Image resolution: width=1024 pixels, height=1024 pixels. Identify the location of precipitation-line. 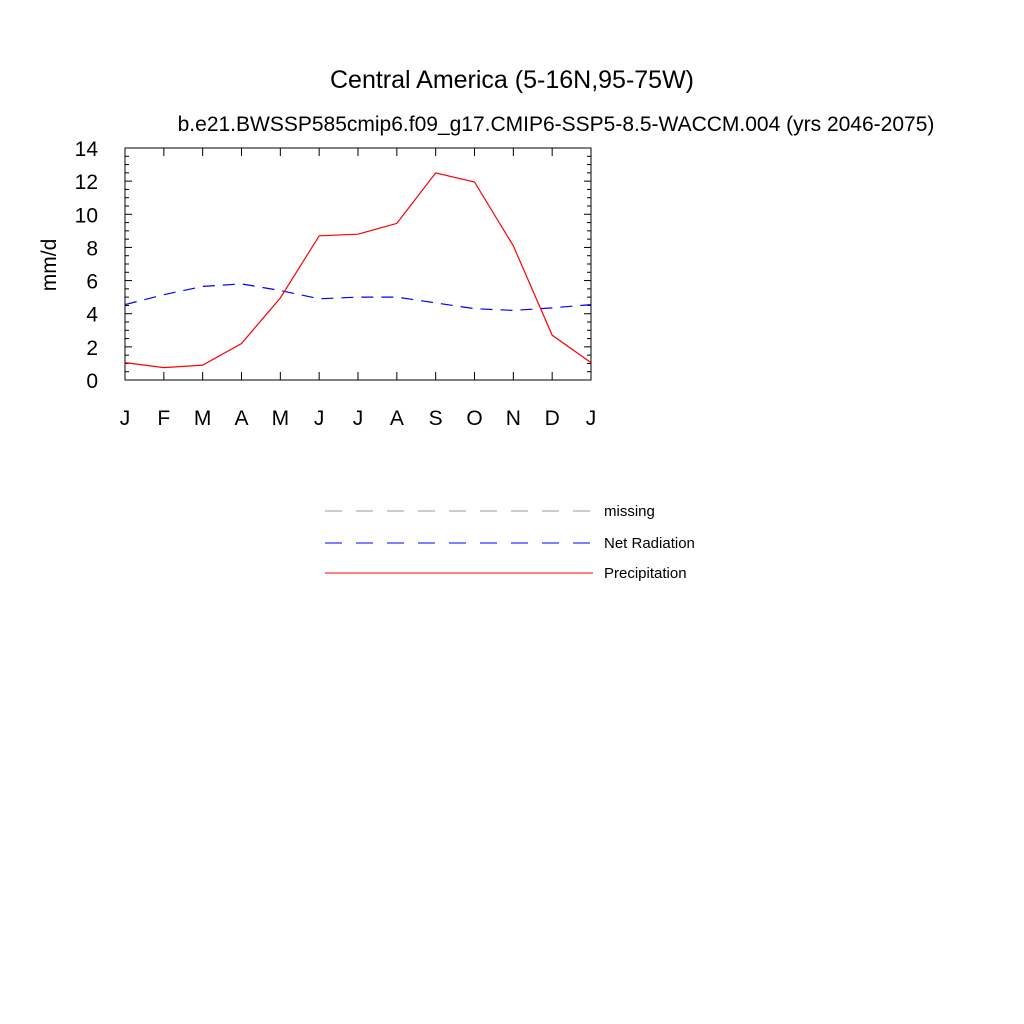
(358, 270).